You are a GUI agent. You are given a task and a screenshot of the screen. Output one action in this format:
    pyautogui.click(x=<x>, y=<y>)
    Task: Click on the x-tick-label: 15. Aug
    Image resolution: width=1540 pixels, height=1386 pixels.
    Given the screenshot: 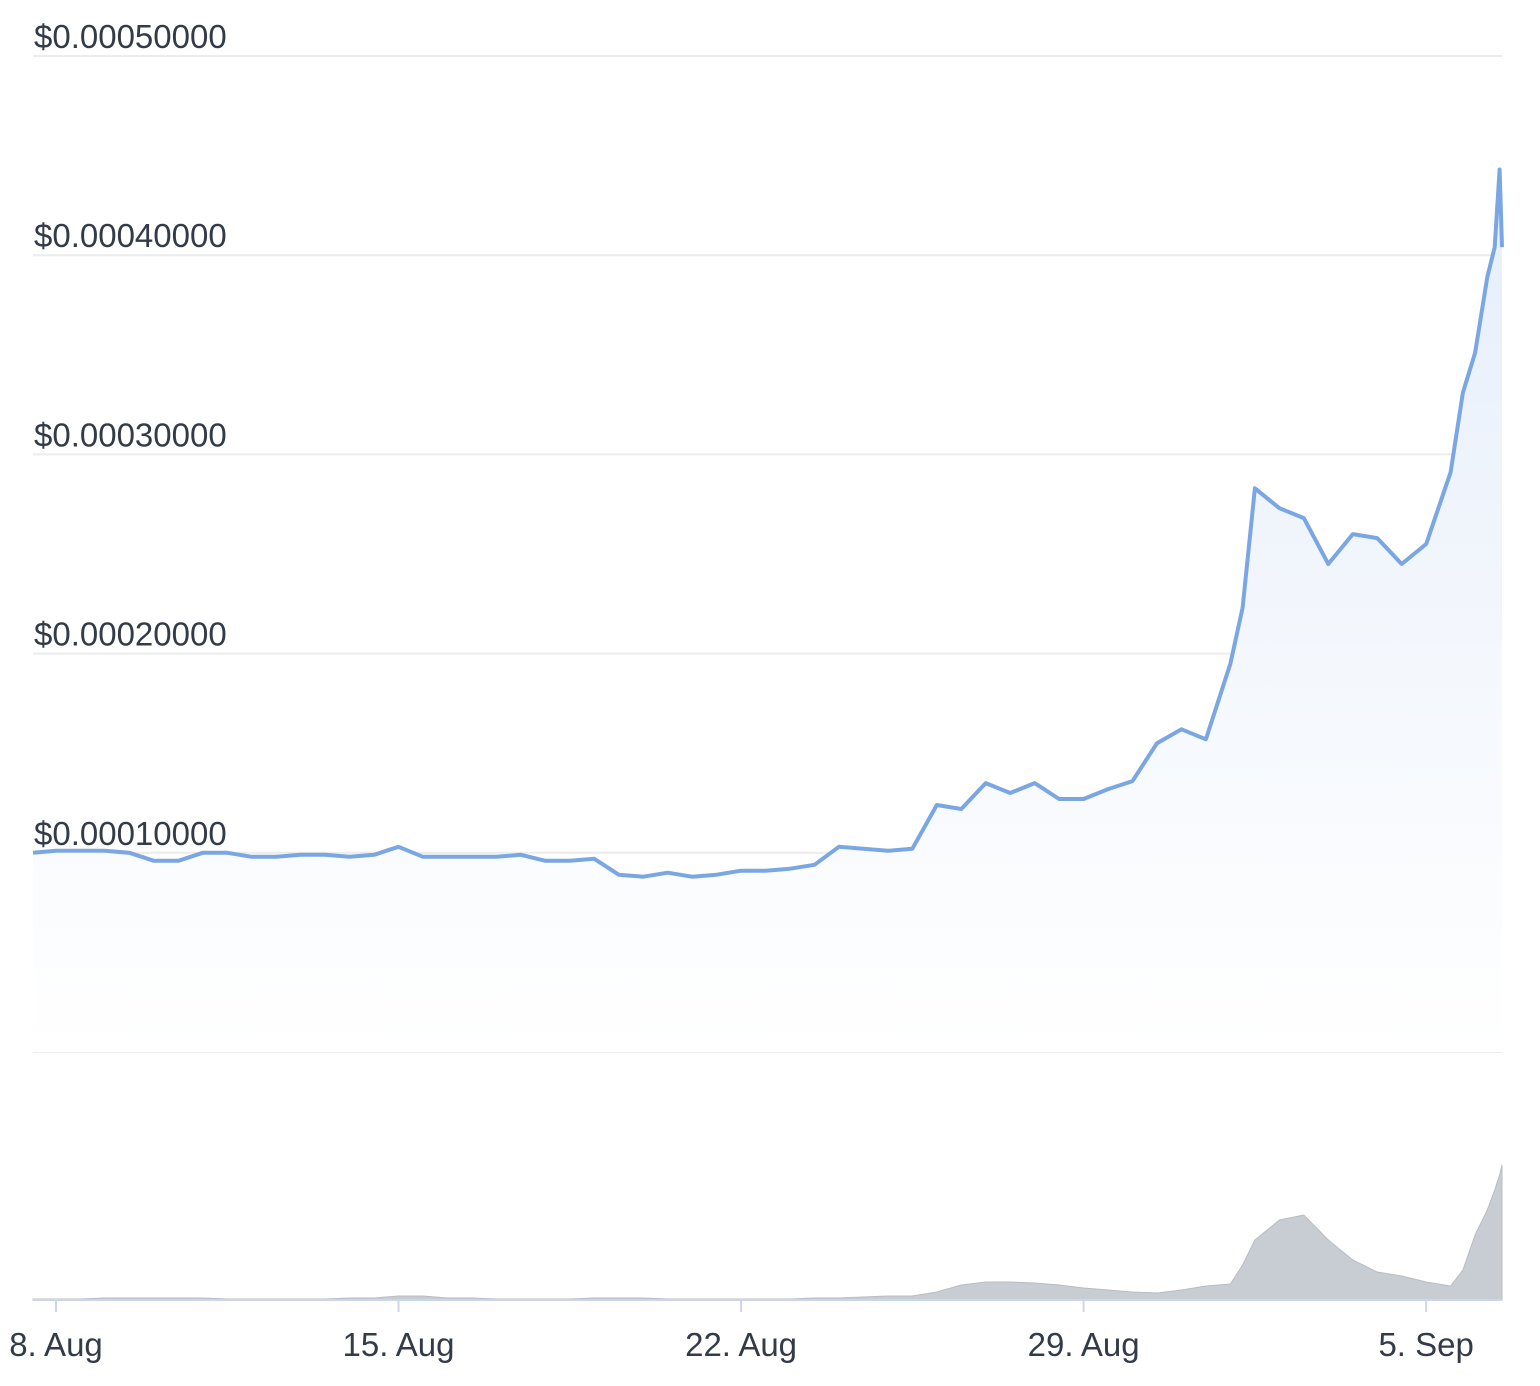 What is the action you would take?
    pyautogui.click(x=399, y=1344)
    